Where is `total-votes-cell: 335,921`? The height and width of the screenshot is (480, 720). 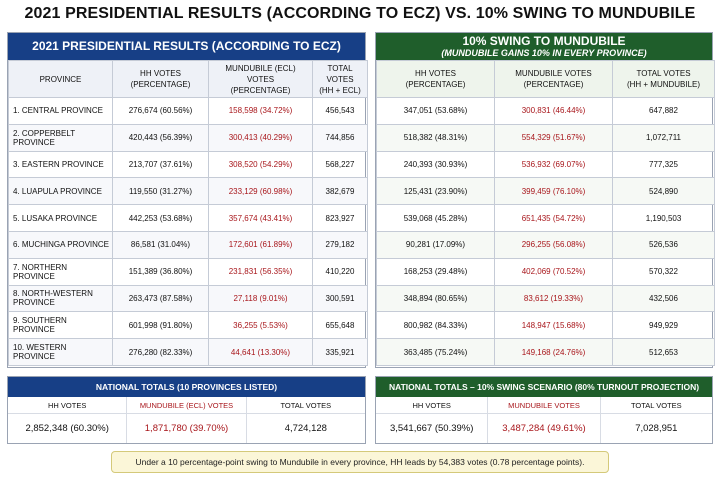 total-votes-cell: 335,921 is located at coordinates (340, 352).